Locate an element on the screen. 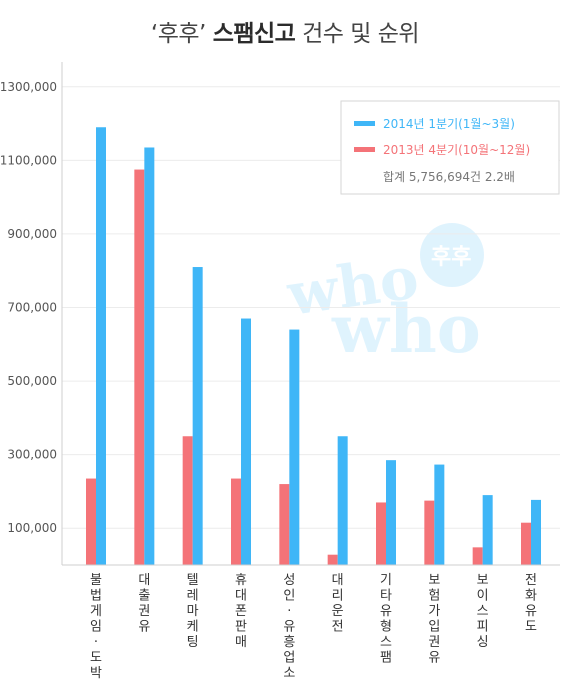 This screenshot has height=700, width=570. x-tick-char: 레 is located at coordinates (193, 596).